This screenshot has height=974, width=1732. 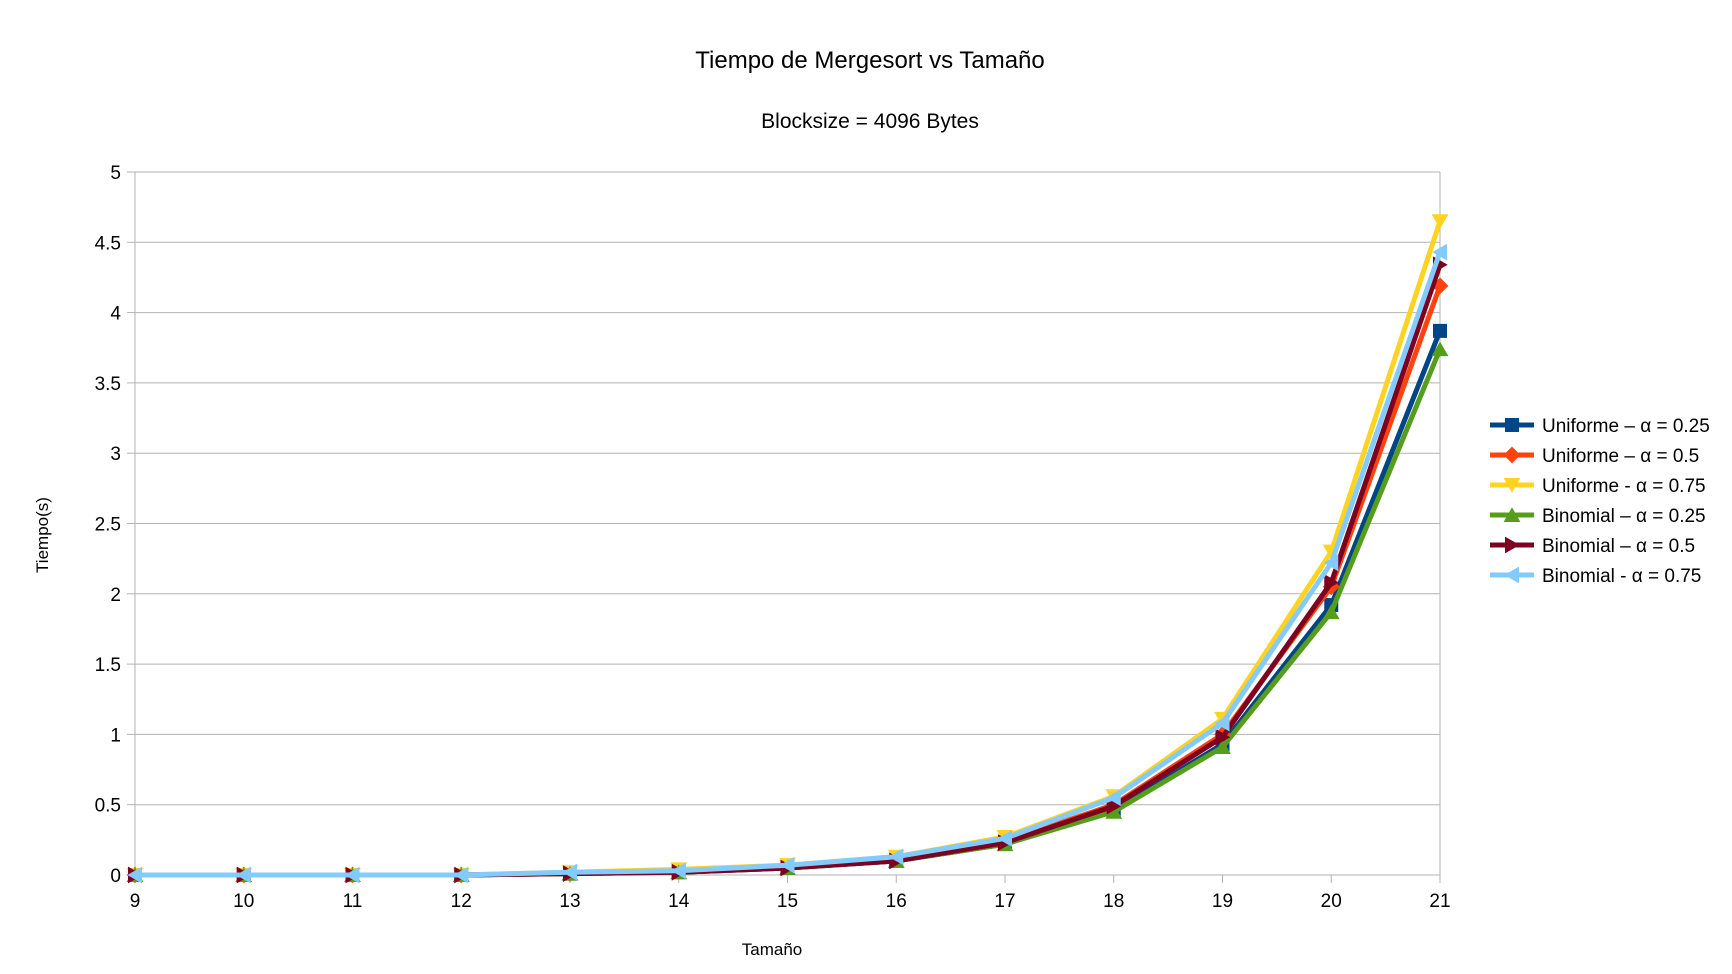 I want to click on x-tick-label: 19, so click(x=1222, y=901).